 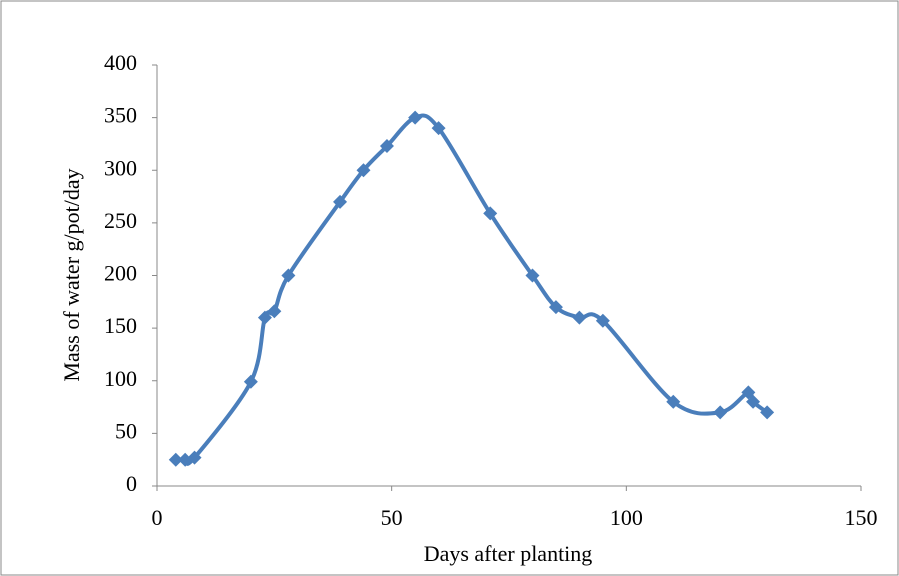 I want to click on x-tick-label: 0, so click(x=157, y=517).